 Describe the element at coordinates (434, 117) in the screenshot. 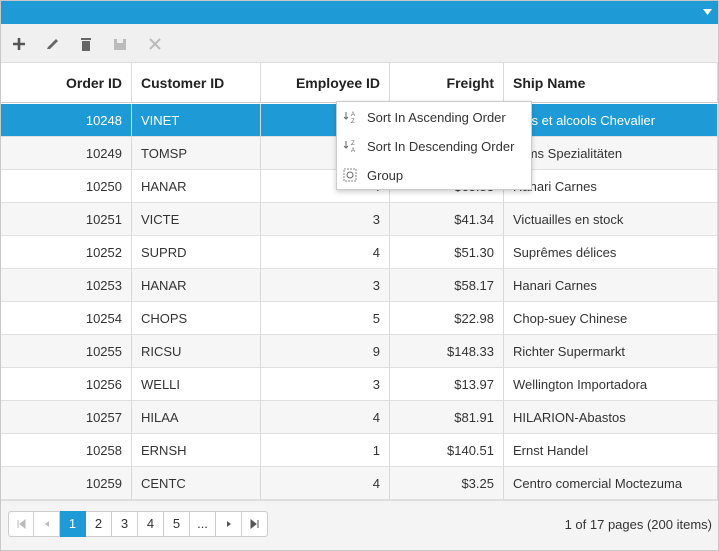

I see `menu-item: Sort In Ascending Order A Z` at that location.